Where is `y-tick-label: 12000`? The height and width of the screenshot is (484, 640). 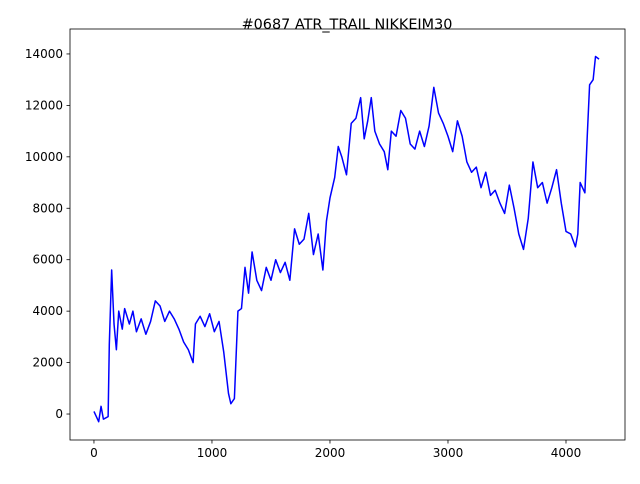 y-tick-label: 12000 is located at coordinates (44, 105).